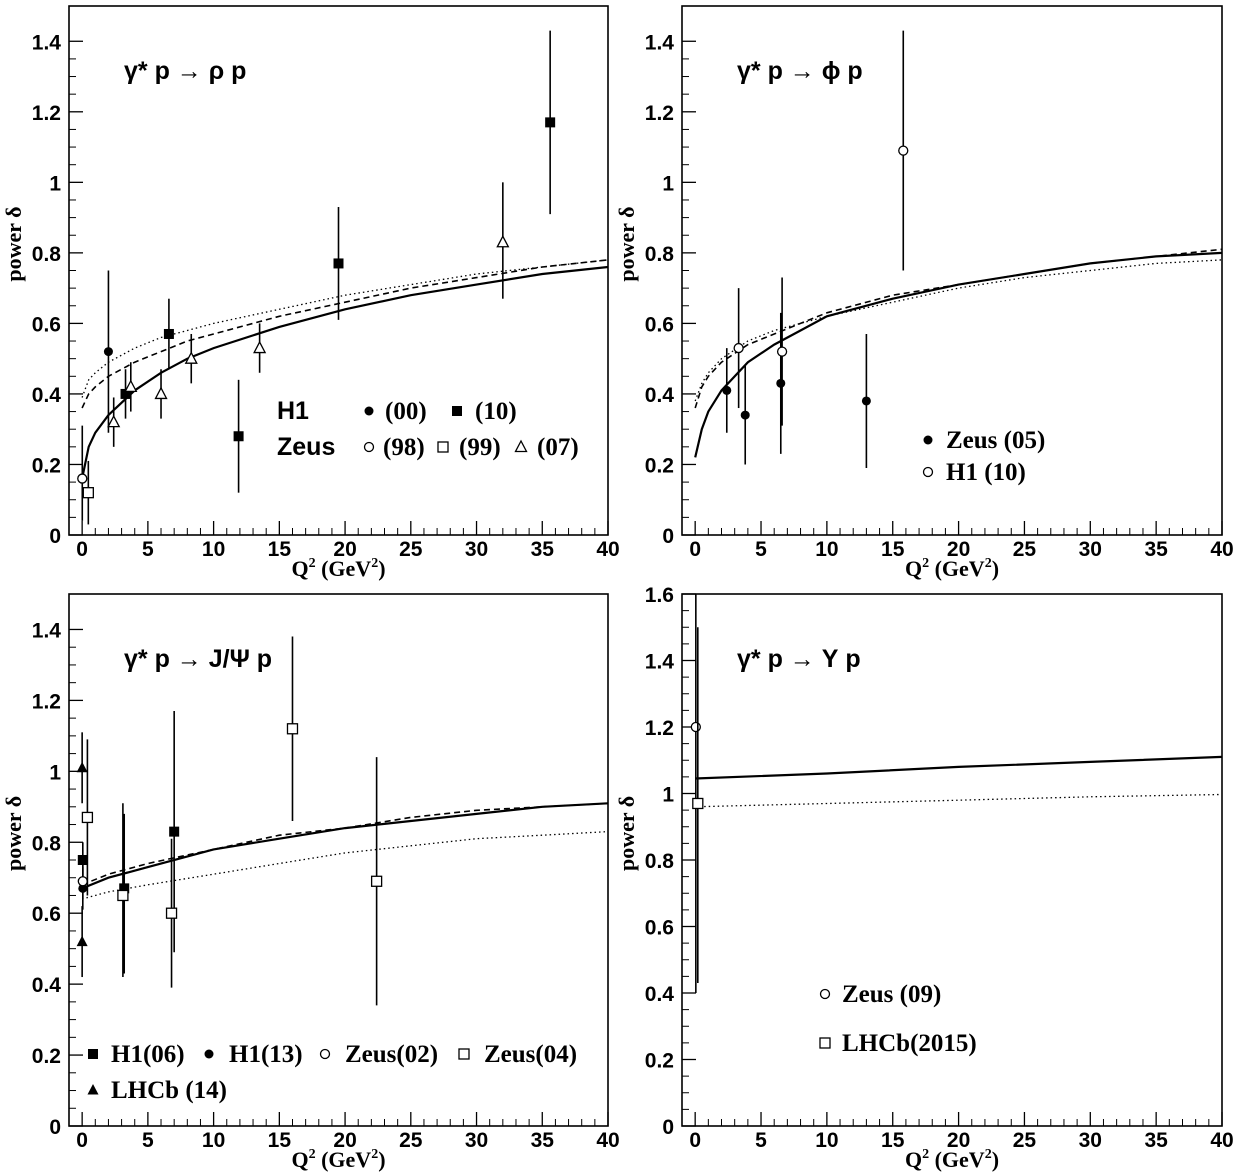 The width and height of the screenshot is (1236, 1173). What do you see at coordinates (47, 395) in the screenshot?
I see `y-tick-label: 0.4` at bounding box center [47, 395].